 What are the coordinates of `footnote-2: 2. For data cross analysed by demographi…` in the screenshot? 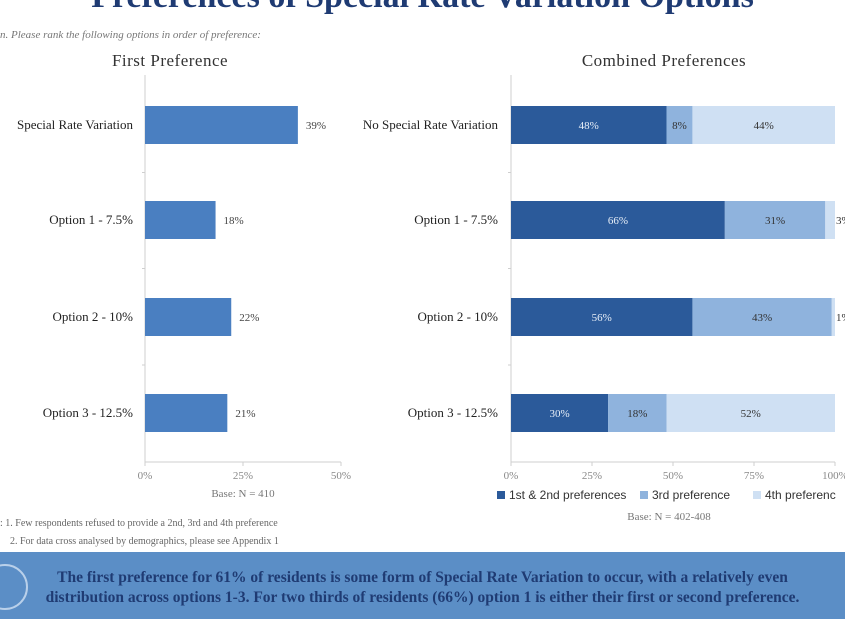 It's located at (144, 541).